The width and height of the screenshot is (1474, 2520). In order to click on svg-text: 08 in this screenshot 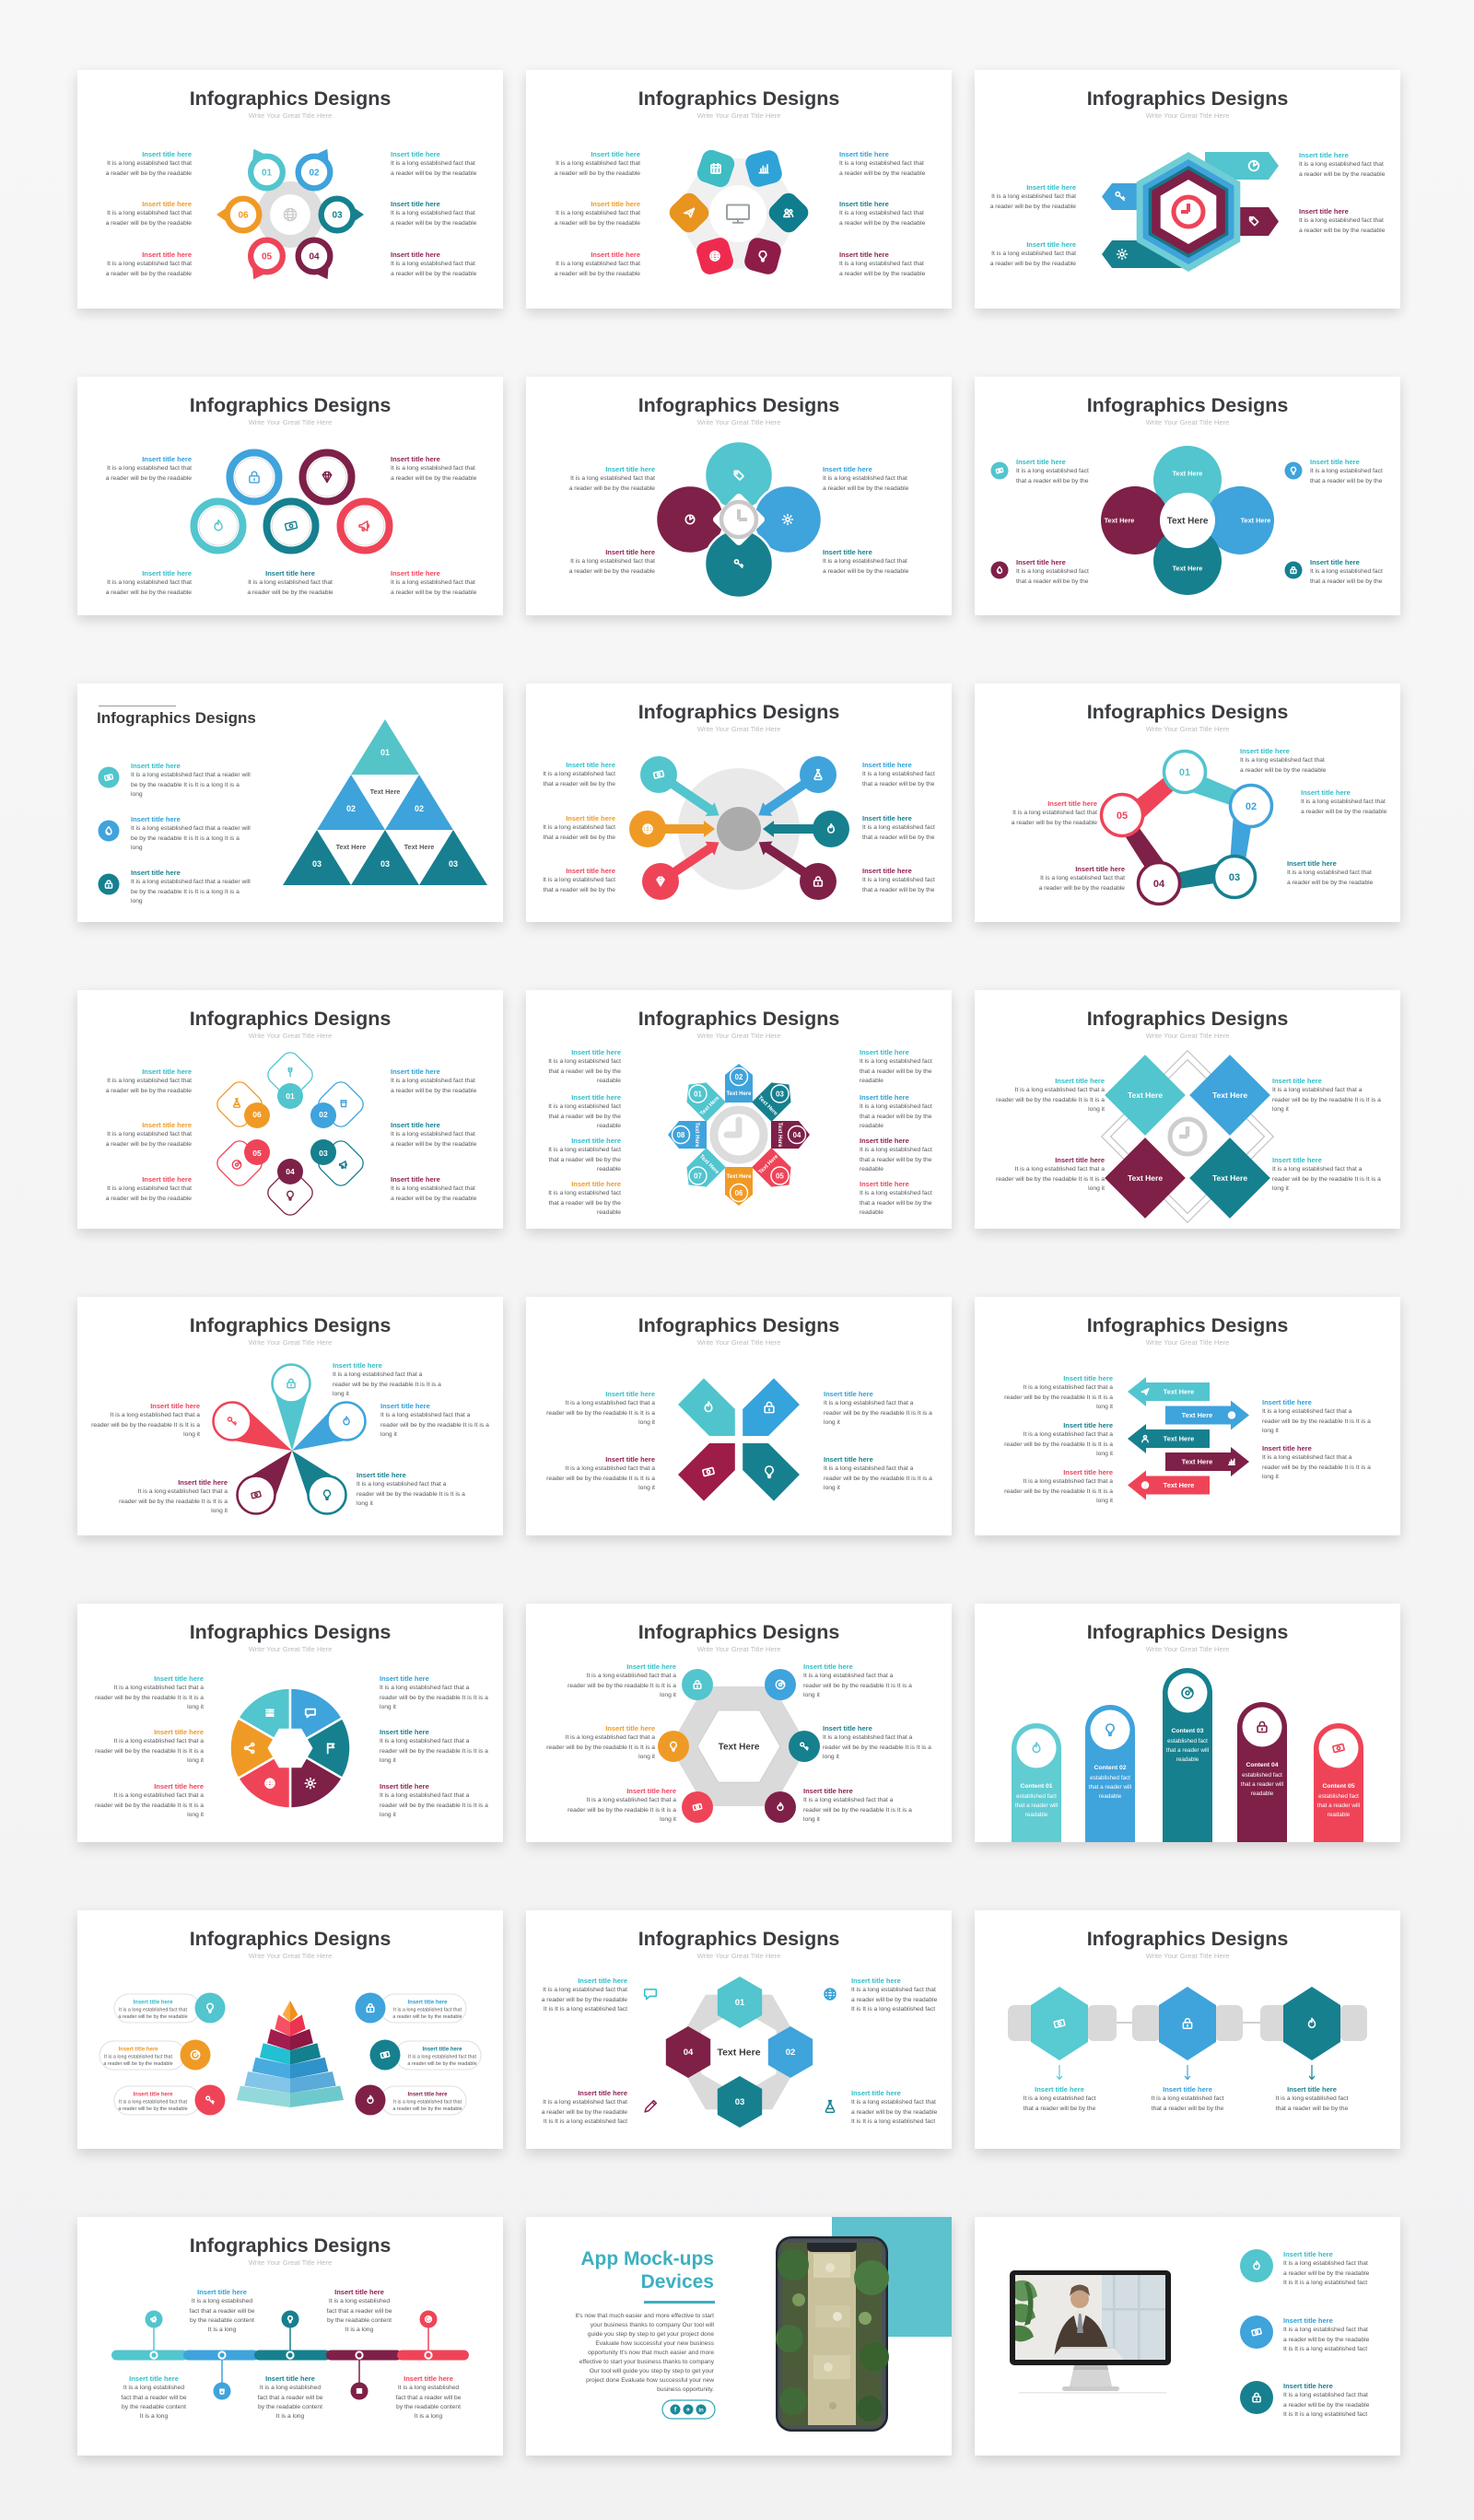, I will do `click(681, 1135)`.